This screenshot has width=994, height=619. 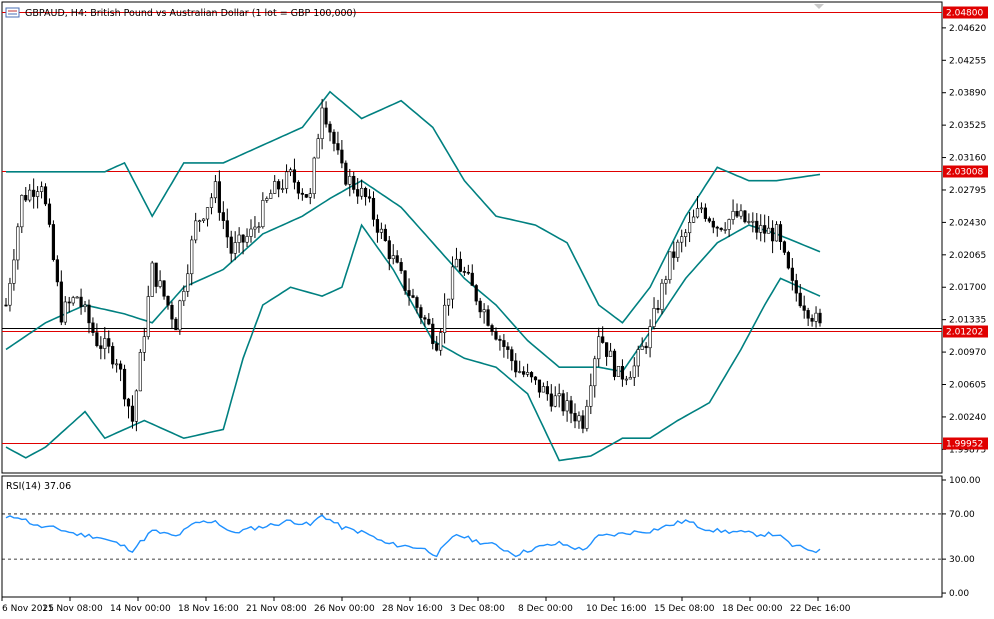 What do you see at coordinates (962, 515) in the screenshot?
I see `rsi-tick-label: 70.00` at bounding box center [962, 515].